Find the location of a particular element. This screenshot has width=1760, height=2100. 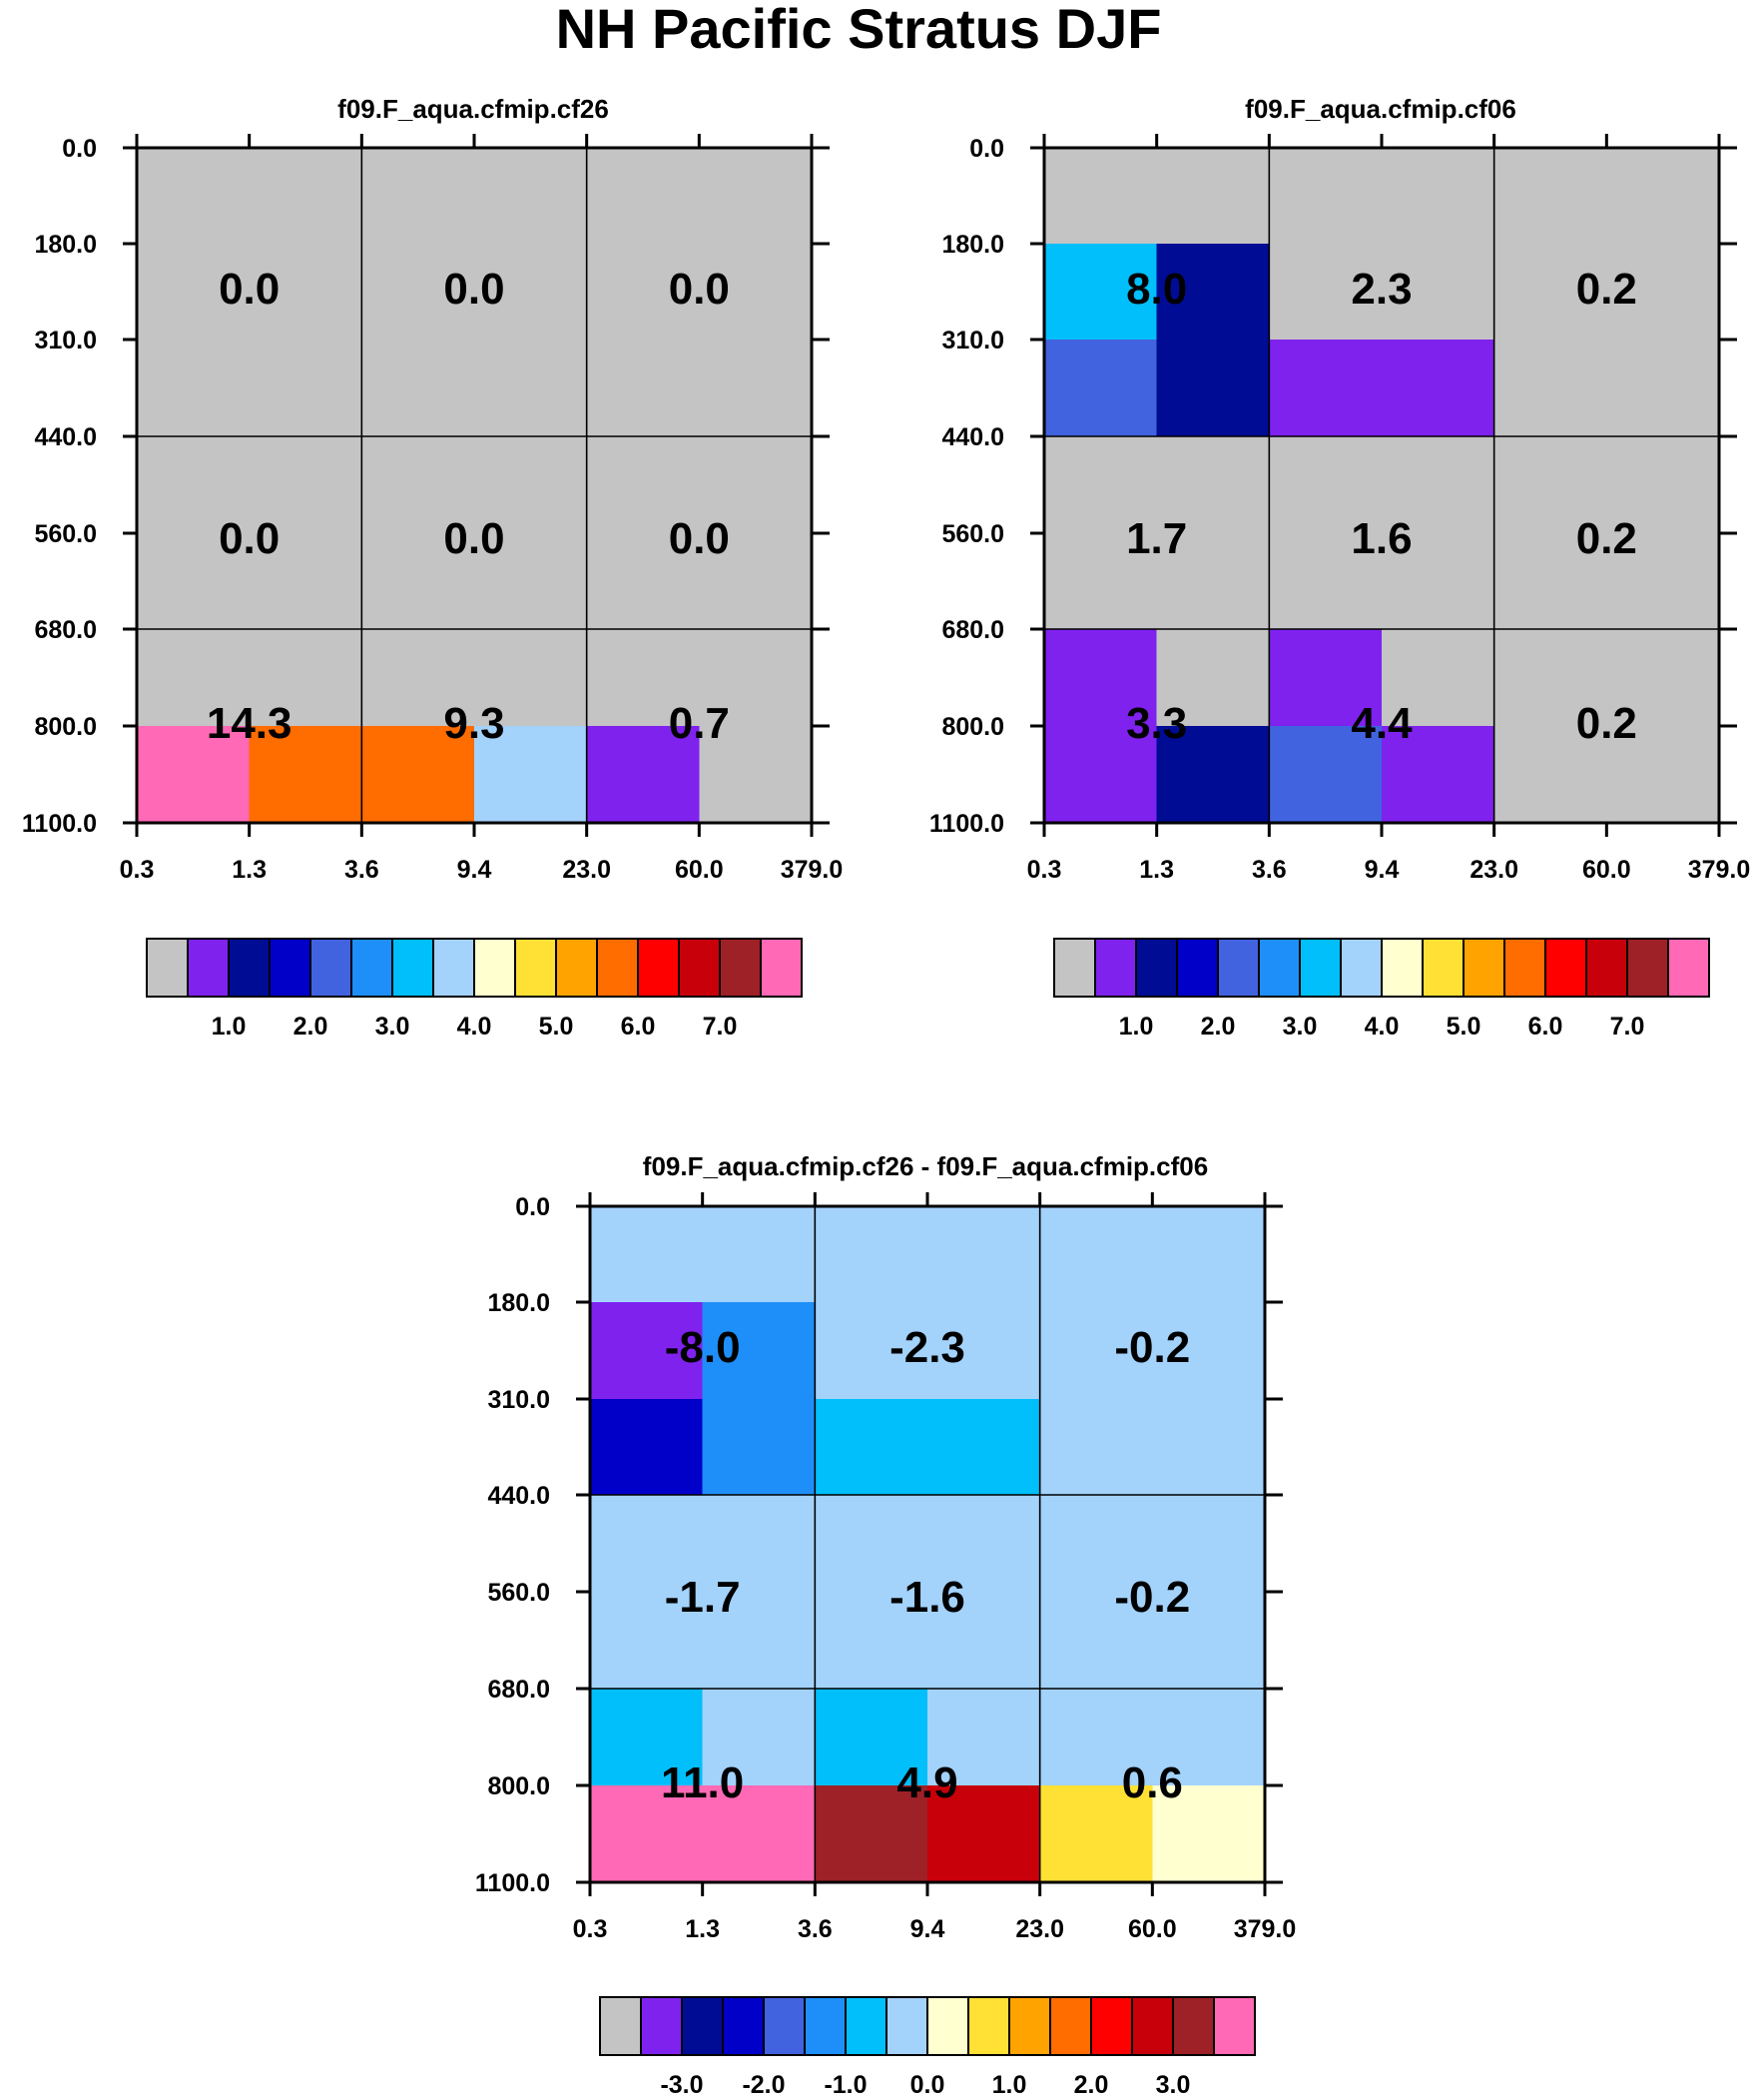

colorbar: 1.0 2.0 3.0 4.0 5.0 6.0 7.0 is located at coordinates (475, 989).